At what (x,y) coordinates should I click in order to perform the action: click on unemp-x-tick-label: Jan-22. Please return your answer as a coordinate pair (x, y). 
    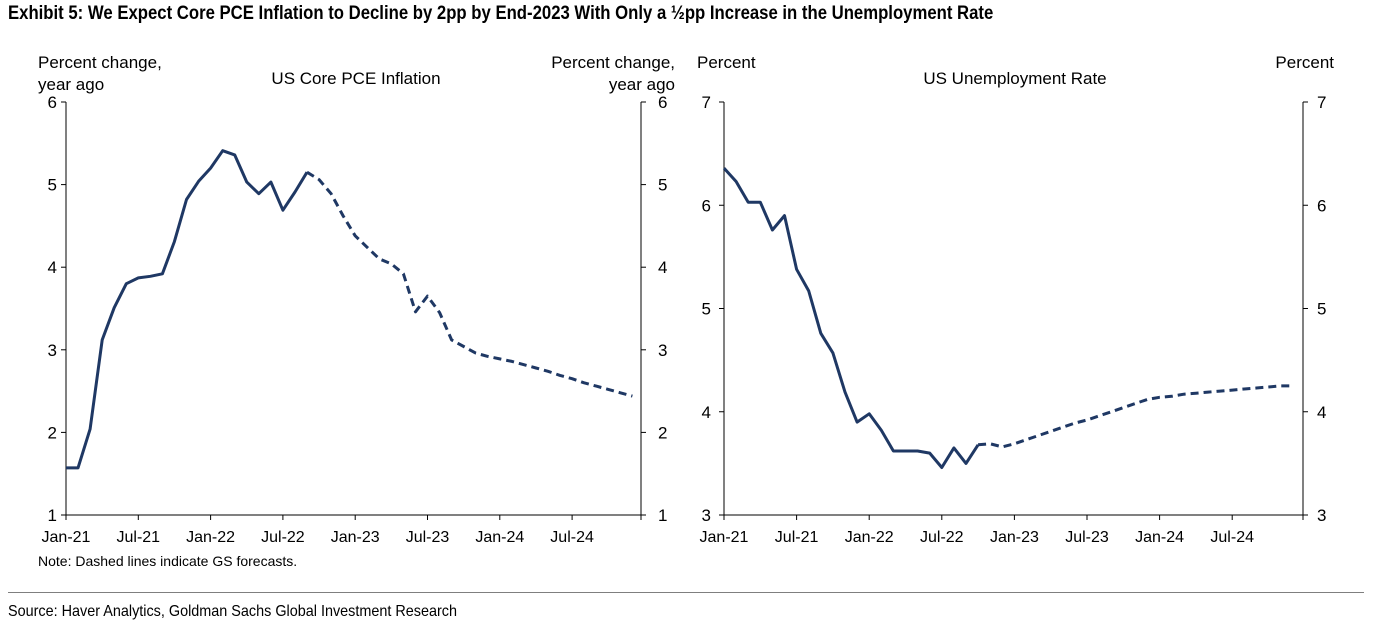
    Looking at the image, I should click on (869, 537).